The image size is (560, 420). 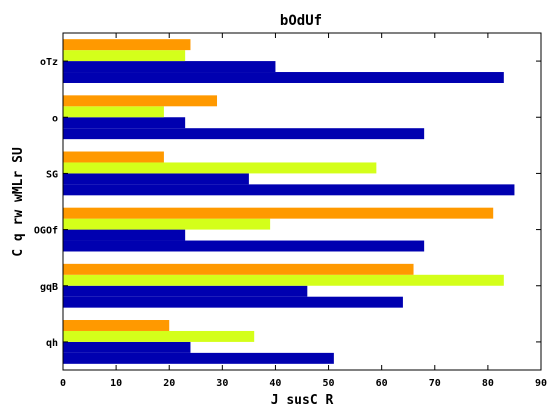 What do you see at coordinates (140, 101) in the screenshot?
I see `bar-o-s3` at bounding box center [140, 101].